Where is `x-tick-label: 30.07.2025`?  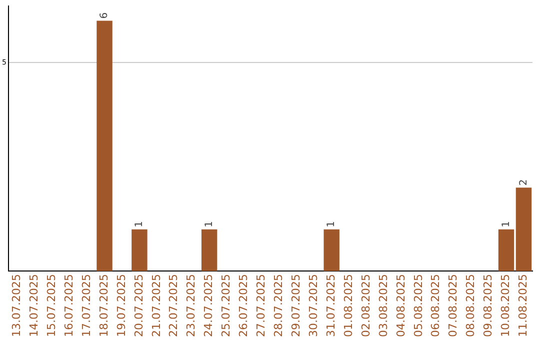 x-tick-label: 30.07.2025 is located at coordinates (313, 306).